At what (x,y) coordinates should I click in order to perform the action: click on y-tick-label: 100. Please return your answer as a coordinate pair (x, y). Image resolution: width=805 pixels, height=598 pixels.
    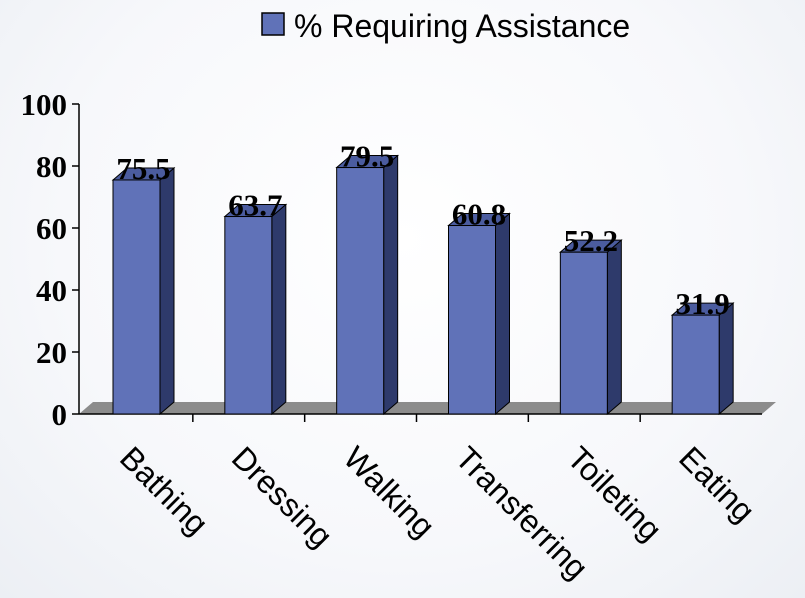
    Looking at the image, I should click on (44, 104).